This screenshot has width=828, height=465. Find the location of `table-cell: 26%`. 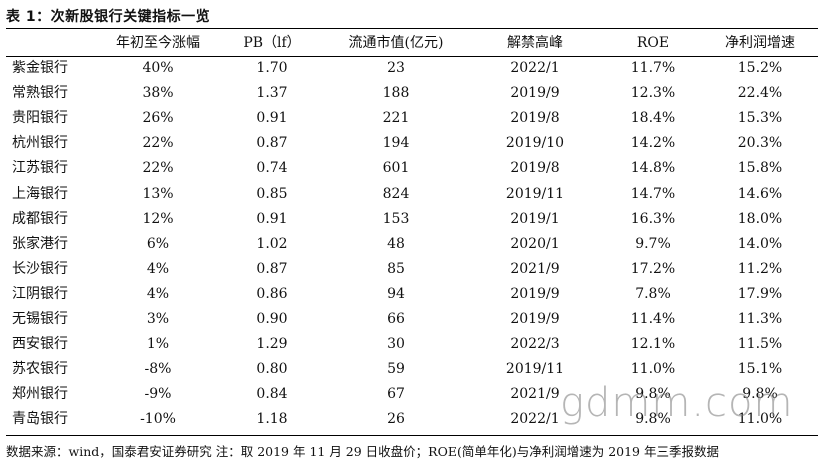

table-cell: 26% is located at coordinates (158, 118).